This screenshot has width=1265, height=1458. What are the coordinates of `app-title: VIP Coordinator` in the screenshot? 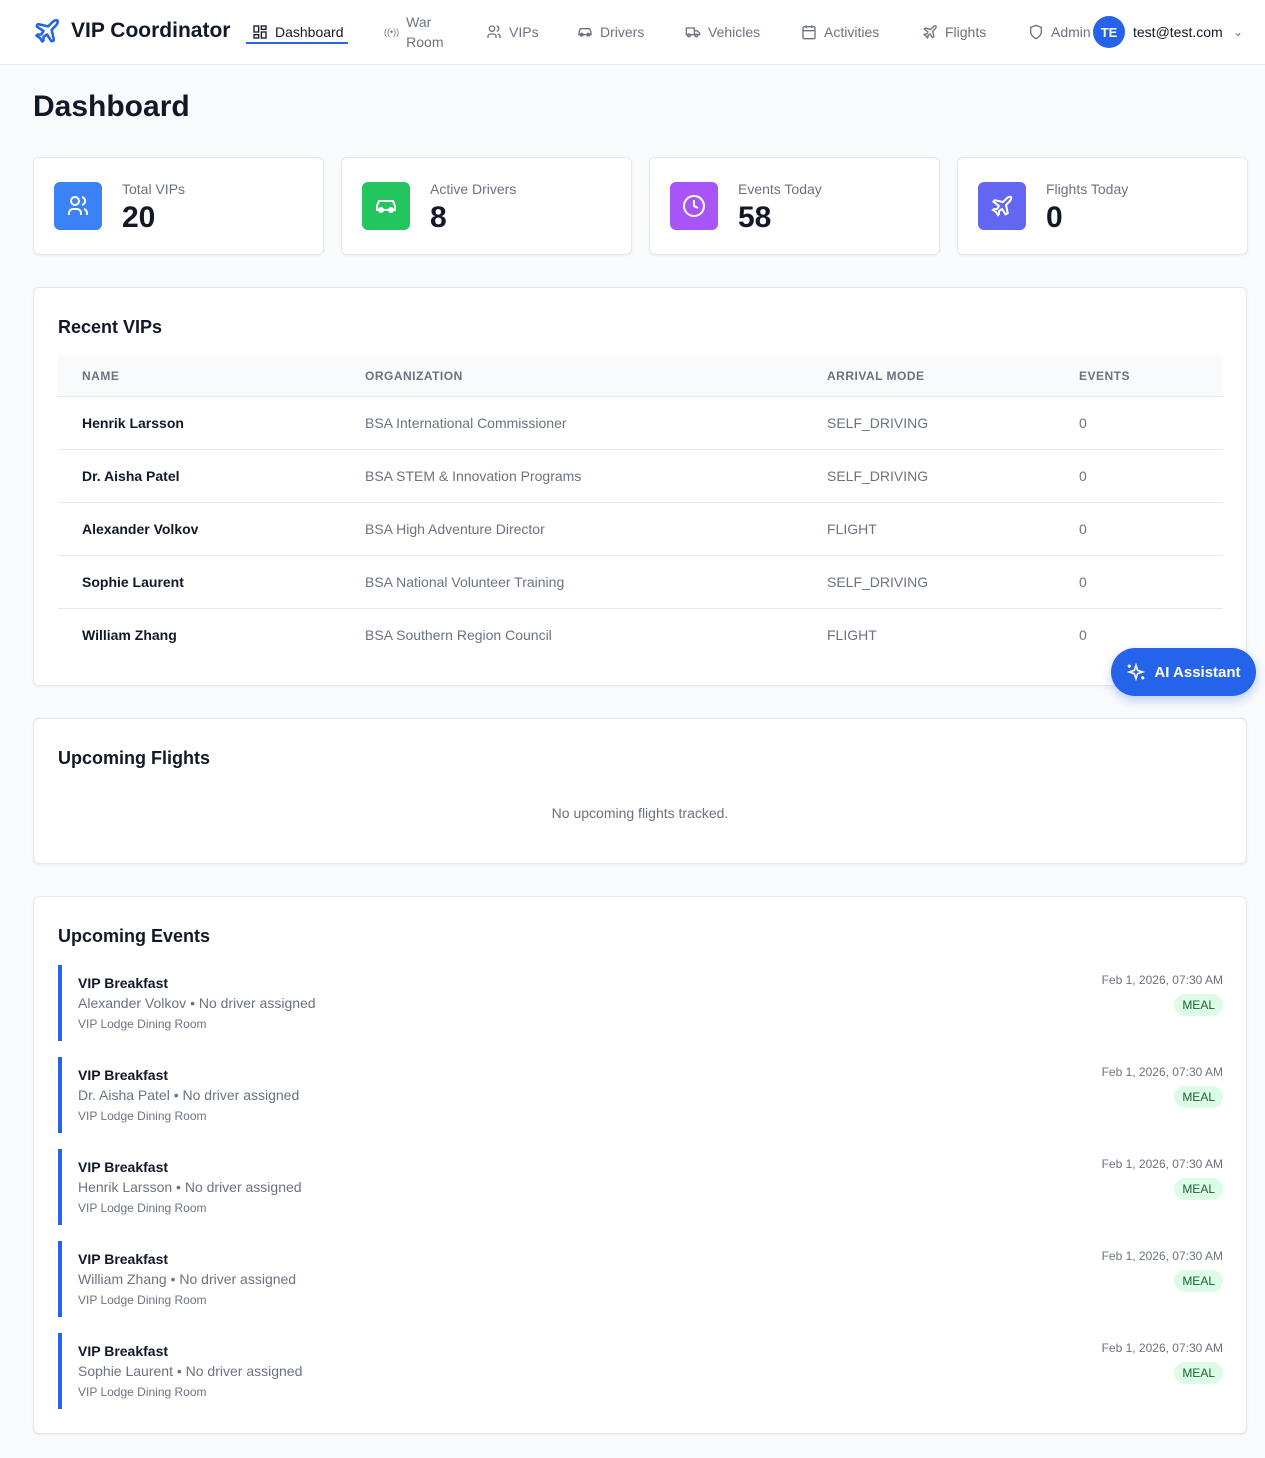 It's located at (151, 30).